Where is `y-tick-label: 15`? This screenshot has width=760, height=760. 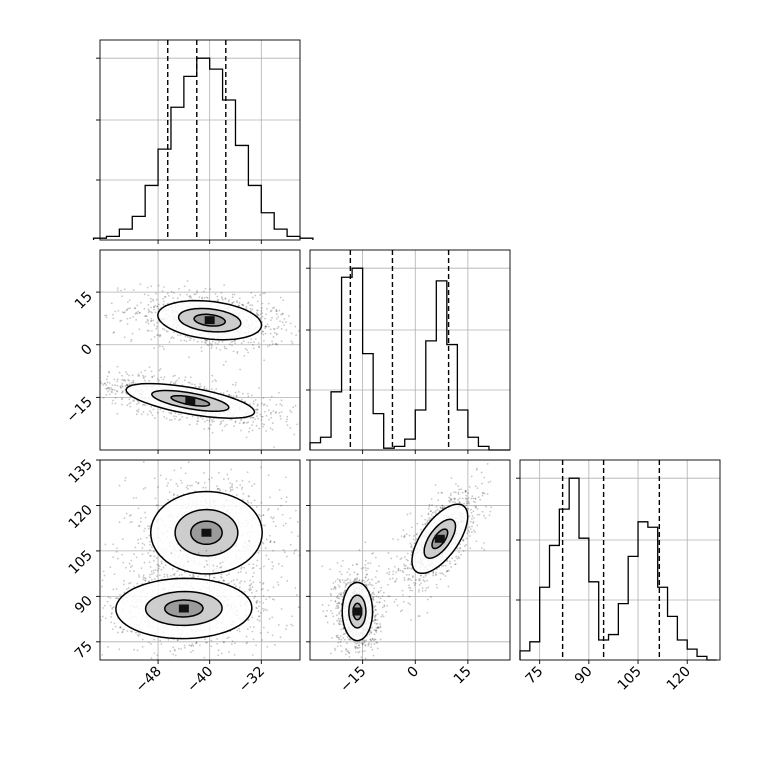 y-tick-label: 15 is located at coordinates (84, 301).